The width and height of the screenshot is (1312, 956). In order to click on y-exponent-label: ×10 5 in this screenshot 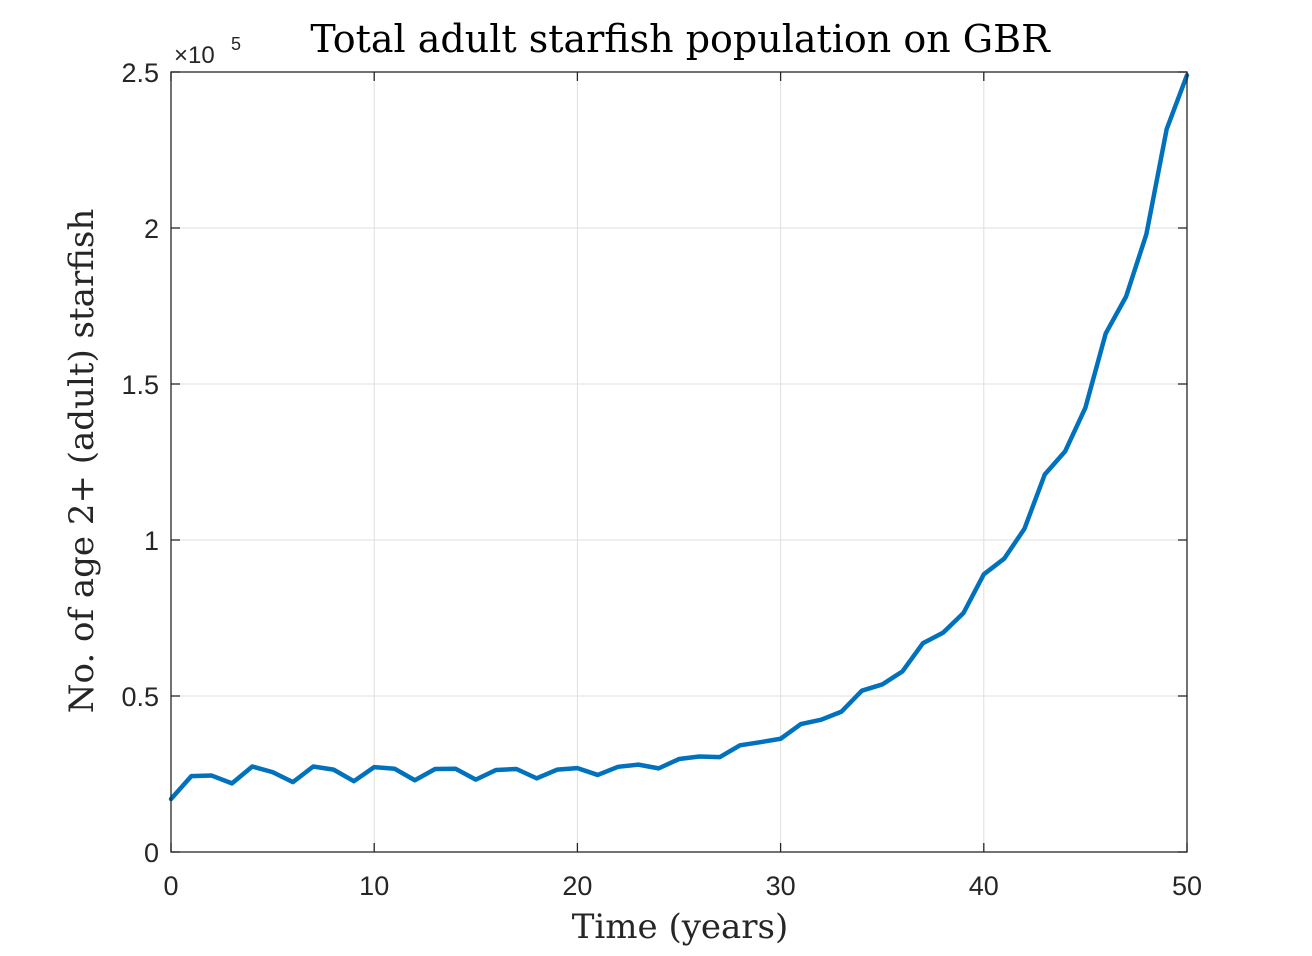, I will do `click(207, 51)`.